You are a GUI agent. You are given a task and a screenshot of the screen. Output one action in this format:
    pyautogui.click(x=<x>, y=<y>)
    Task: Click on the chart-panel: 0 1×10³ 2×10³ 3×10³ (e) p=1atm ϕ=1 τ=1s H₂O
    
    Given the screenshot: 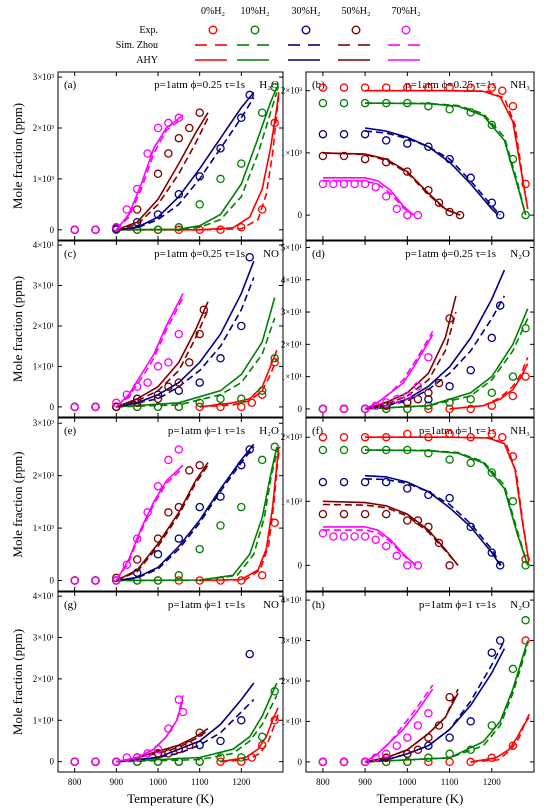 What is the action you would take?
    pyautogui.click(x=158, y=504)
    